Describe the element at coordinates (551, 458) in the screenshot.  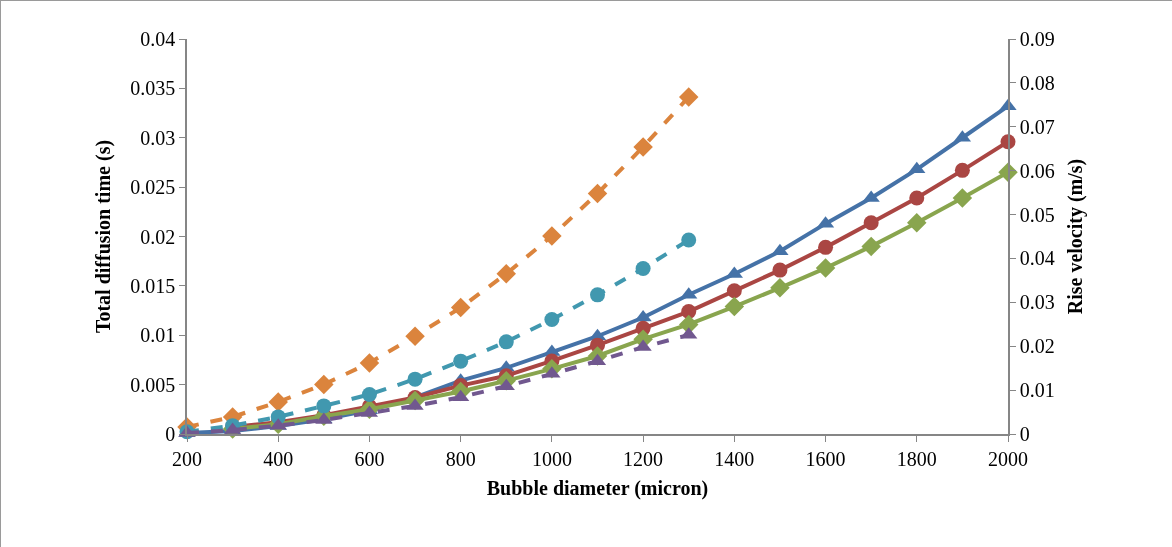
I see `x-tick-label: 1000` at that location.